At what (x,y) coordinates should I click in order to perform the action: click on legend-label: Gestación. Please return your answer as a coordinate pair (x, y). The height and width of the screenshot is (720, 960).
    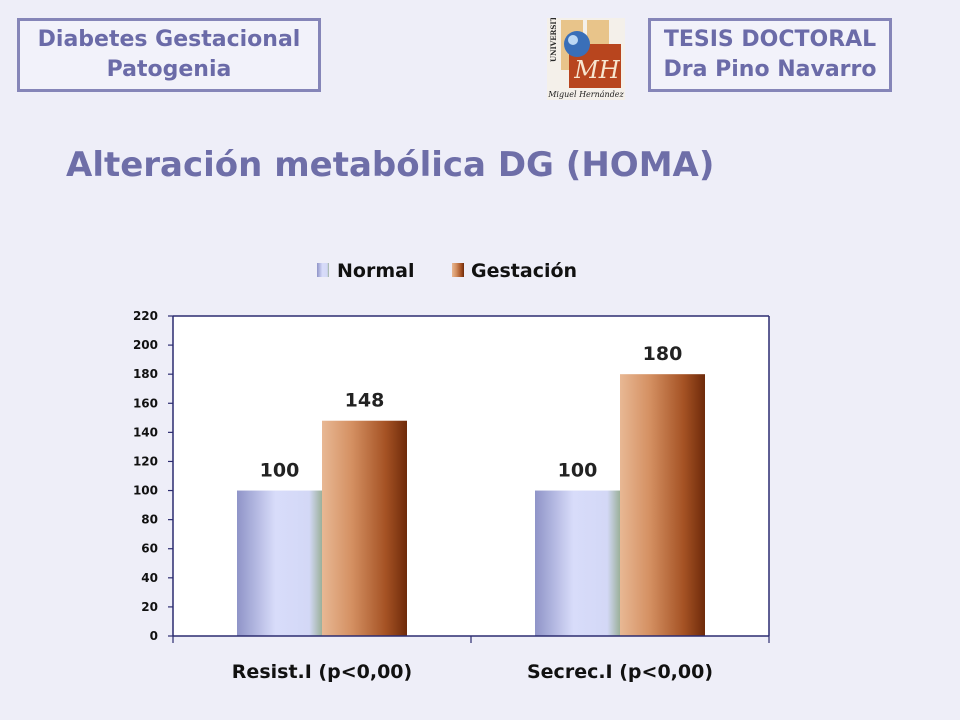
    Looking at the image, I should click on (524, 271).